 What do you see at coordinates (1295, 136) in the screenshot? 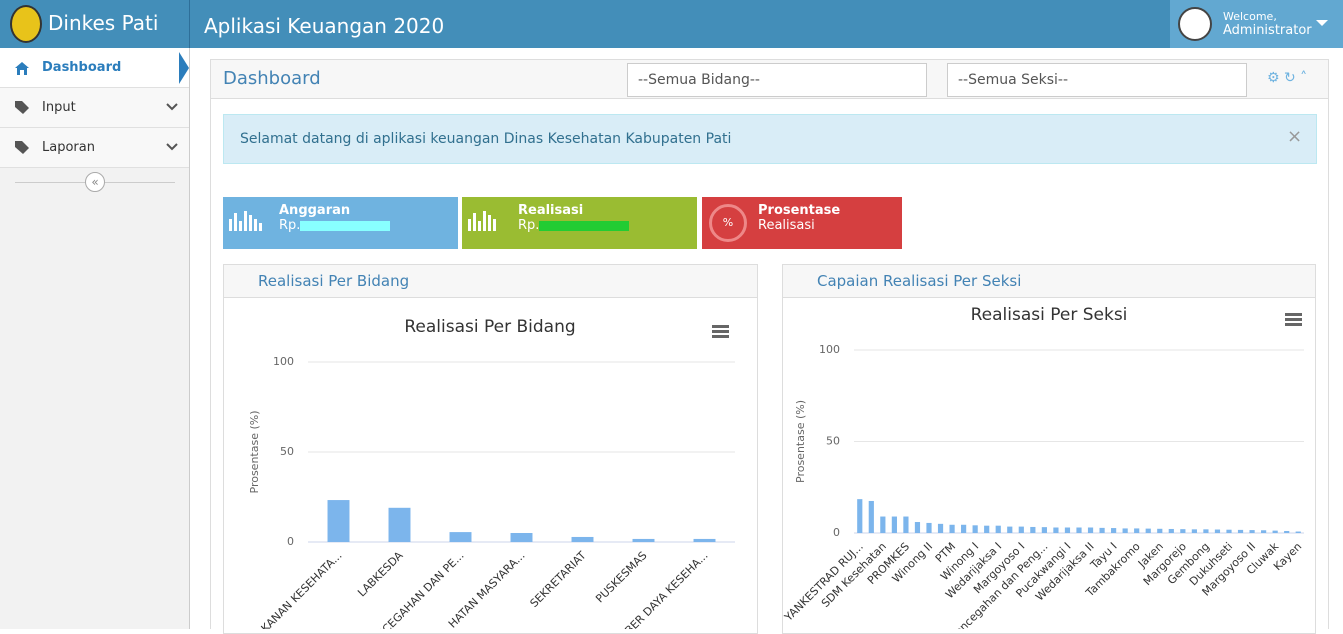
I see `close-alert: ×` at bounding box center [1295, 136].